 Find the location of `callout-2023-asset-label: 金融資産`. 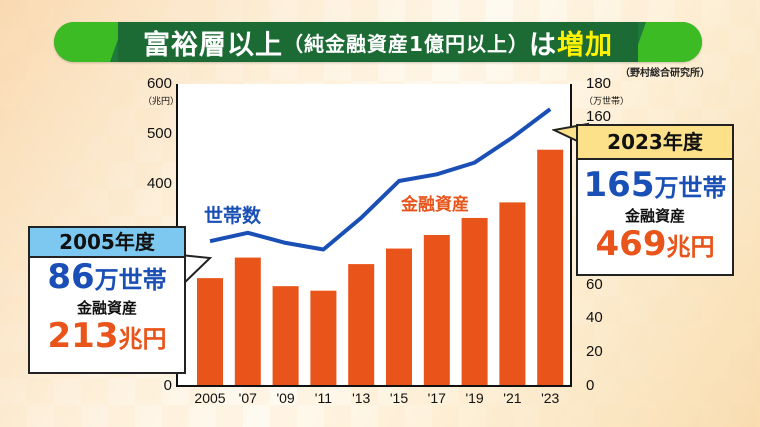

callout-2023-asset-label: 金融資産 is located at coordinates (654, 216).